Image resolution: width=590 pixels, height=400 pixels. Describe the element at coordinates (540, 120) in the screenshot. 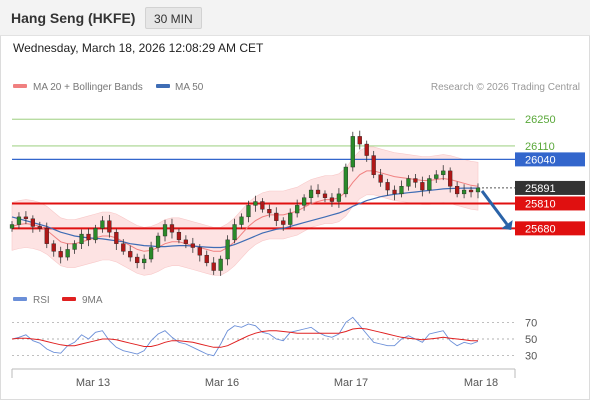

I see `level-label-26250: 26250` at that location.